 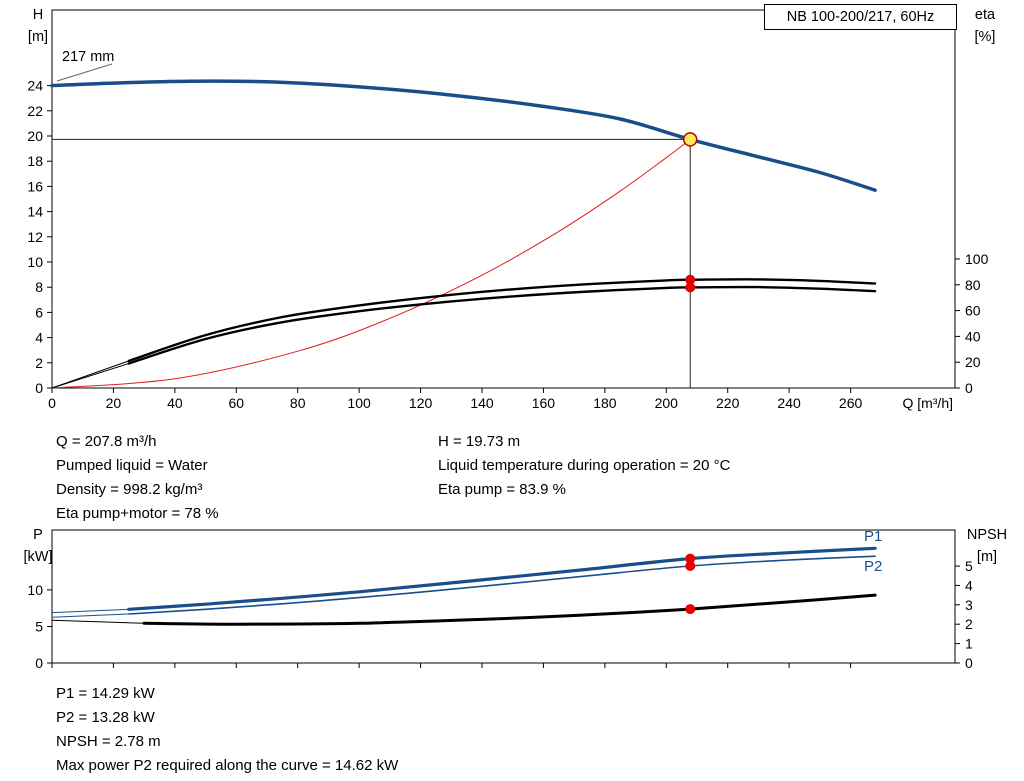 I want to click on impeller-leader-line, so click(x=84, y=72).